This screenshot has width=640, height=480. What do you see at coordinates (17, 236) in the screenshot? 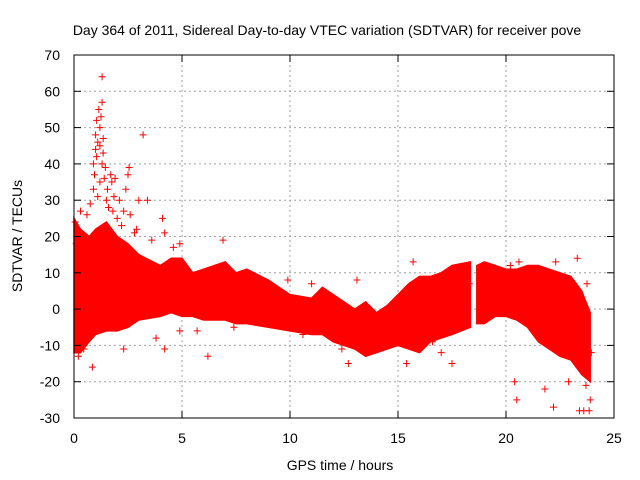
I see `y-axis-label: SDTVAR / TECUs` at bounding box center [17, 236].